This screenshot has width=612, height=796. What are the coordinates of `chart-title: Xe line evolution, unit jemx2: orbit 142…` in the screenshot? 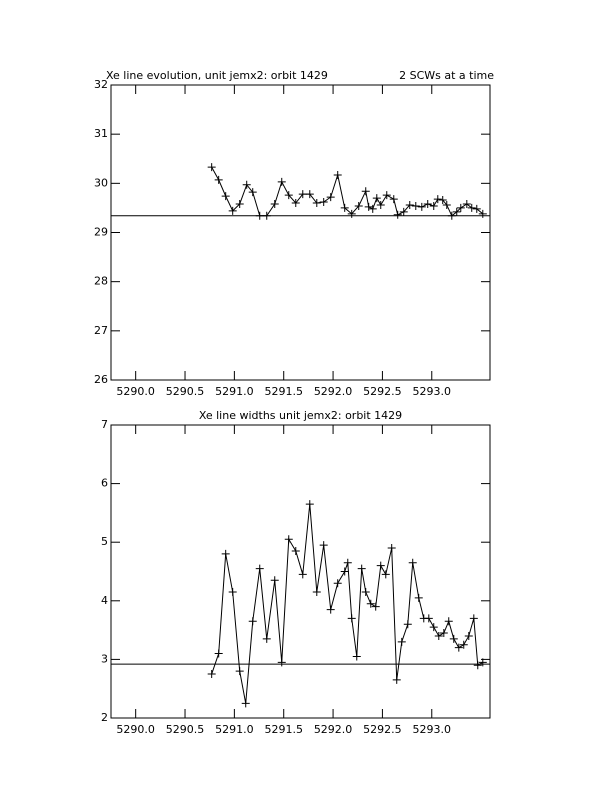 It's located at (217, 75).